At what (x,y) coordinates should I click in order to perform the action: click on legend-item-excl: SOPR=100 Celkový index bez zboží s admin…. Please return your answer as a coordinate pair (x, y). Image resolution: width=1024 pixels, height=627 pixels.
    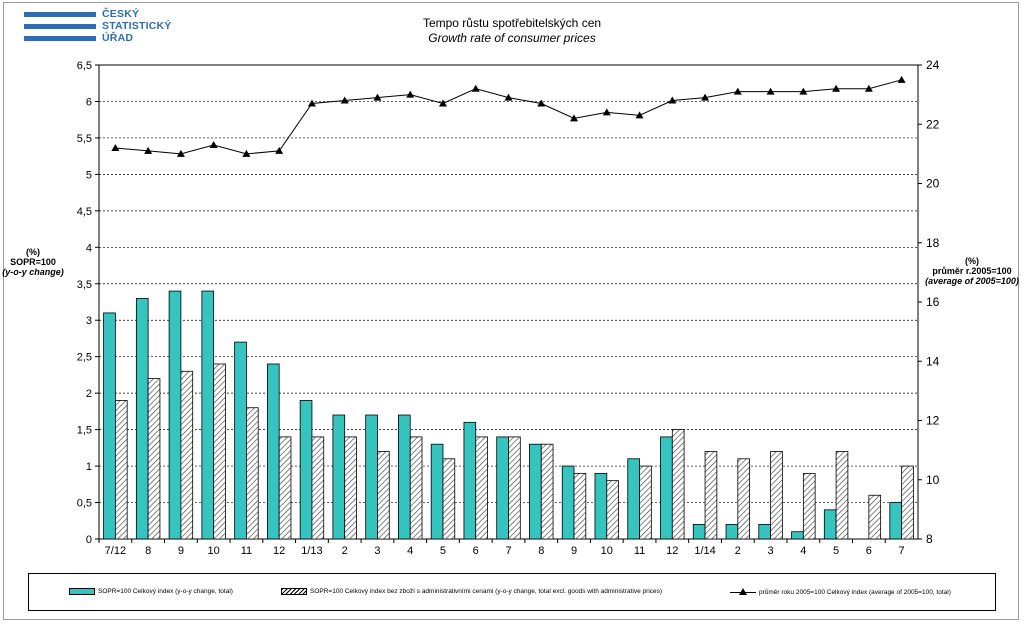
    Looking at the image, I should click on (471, 591).